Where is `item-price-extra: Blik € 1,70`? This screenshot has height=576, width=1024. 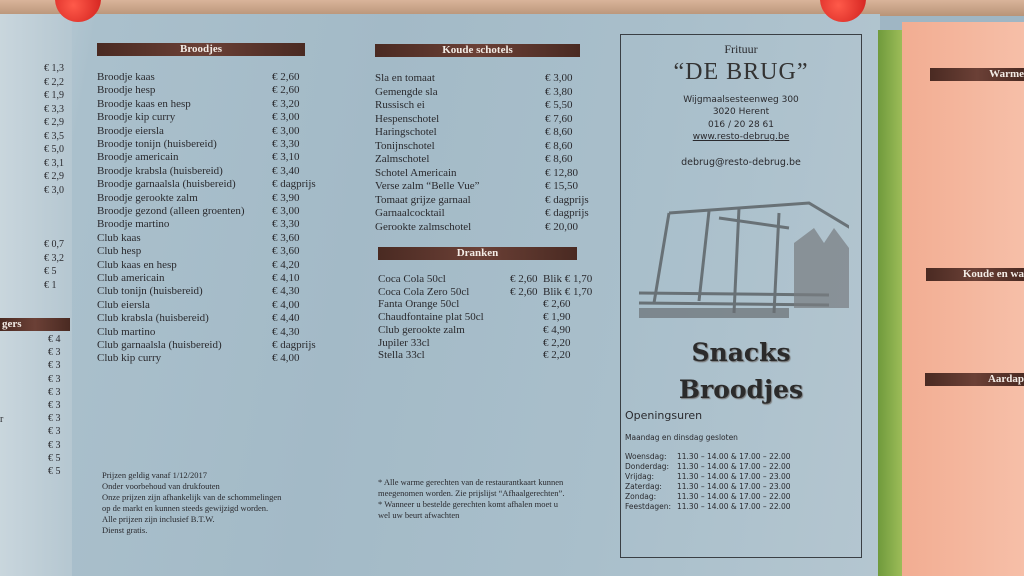 item-price-extra: Blik € 1,70 is located at coordinates (568, 279).